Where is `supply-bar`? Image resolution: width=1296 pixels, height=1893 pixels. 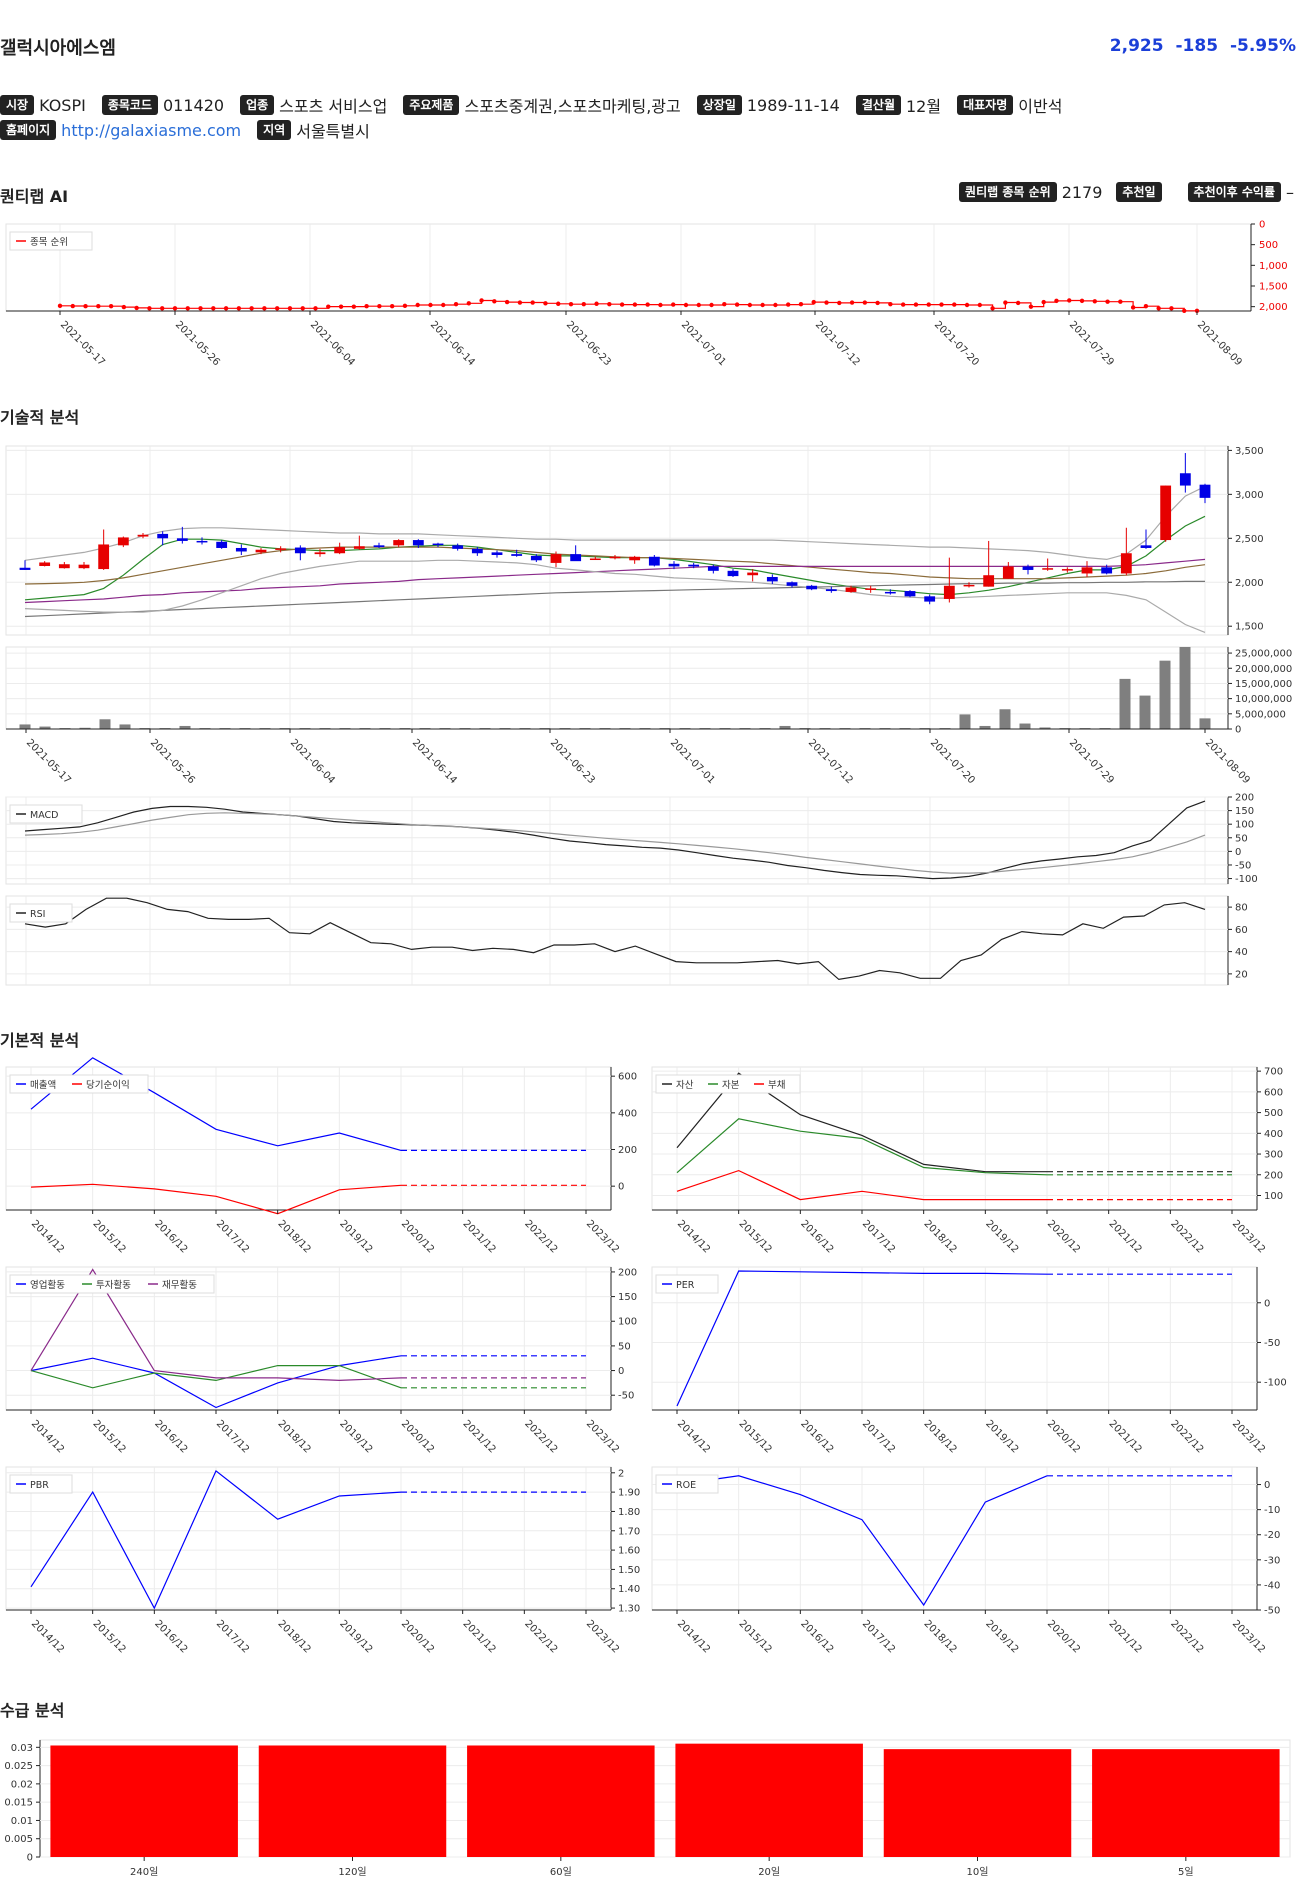 supply-bar is located at coordinates (1186, 1803).